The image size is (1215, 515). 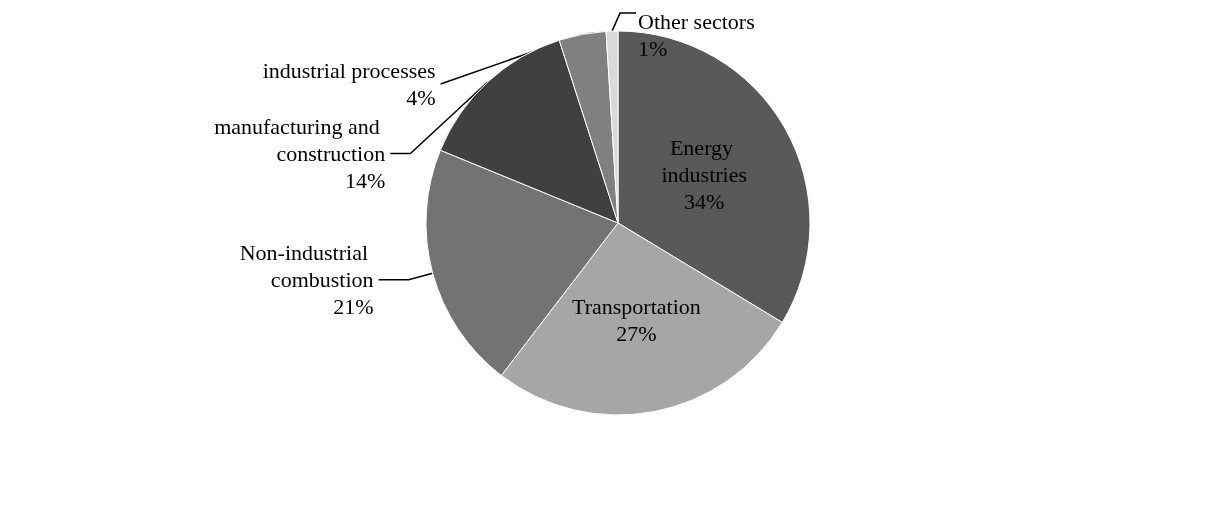 What do you see at coordinates (704, 201) in the screenshot?
I see `data-label: 34%` at bounding box center [704, 201].